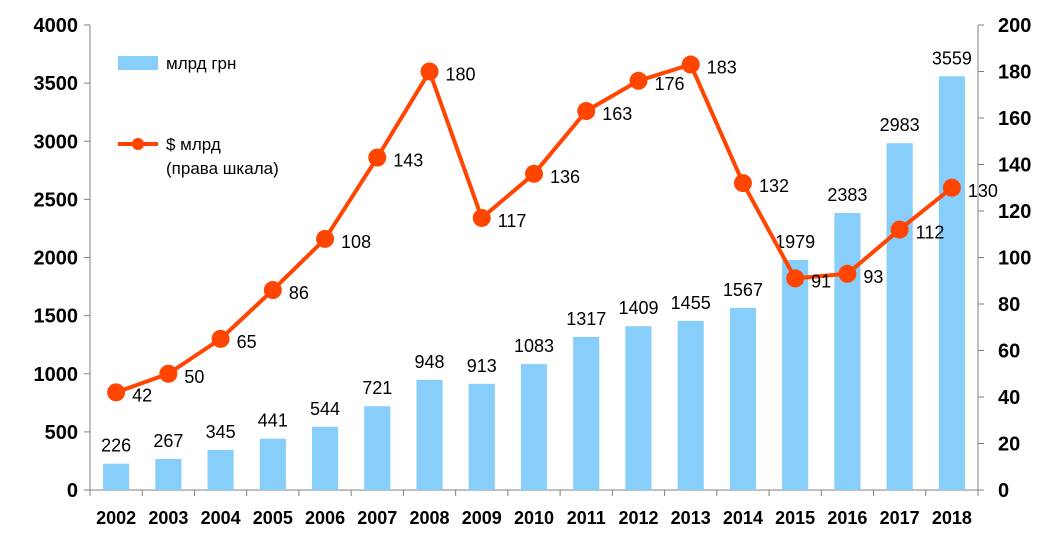 The image size is (1054, 541). Describe the element at coordinates (56, 375) in the screenshot. I see `left-tick-label: 1000` at that location.